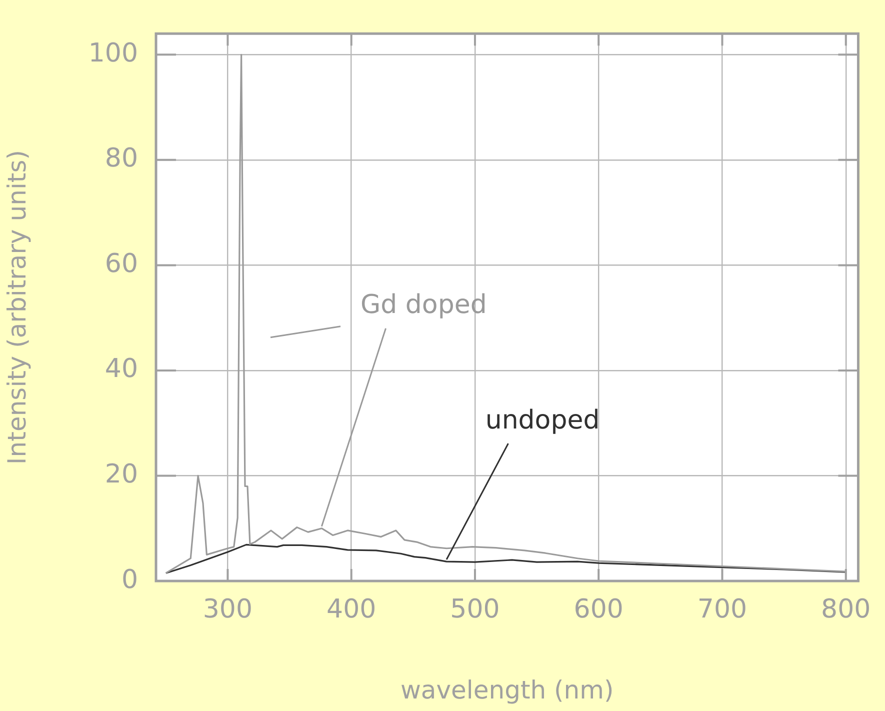 Image resolution: width=885 pixels, height=711 pixels. Describe the element at coordinates (17, 307) in the screenshot. I see `y-axis-title: Intensity (arbitrary units)` at that location.